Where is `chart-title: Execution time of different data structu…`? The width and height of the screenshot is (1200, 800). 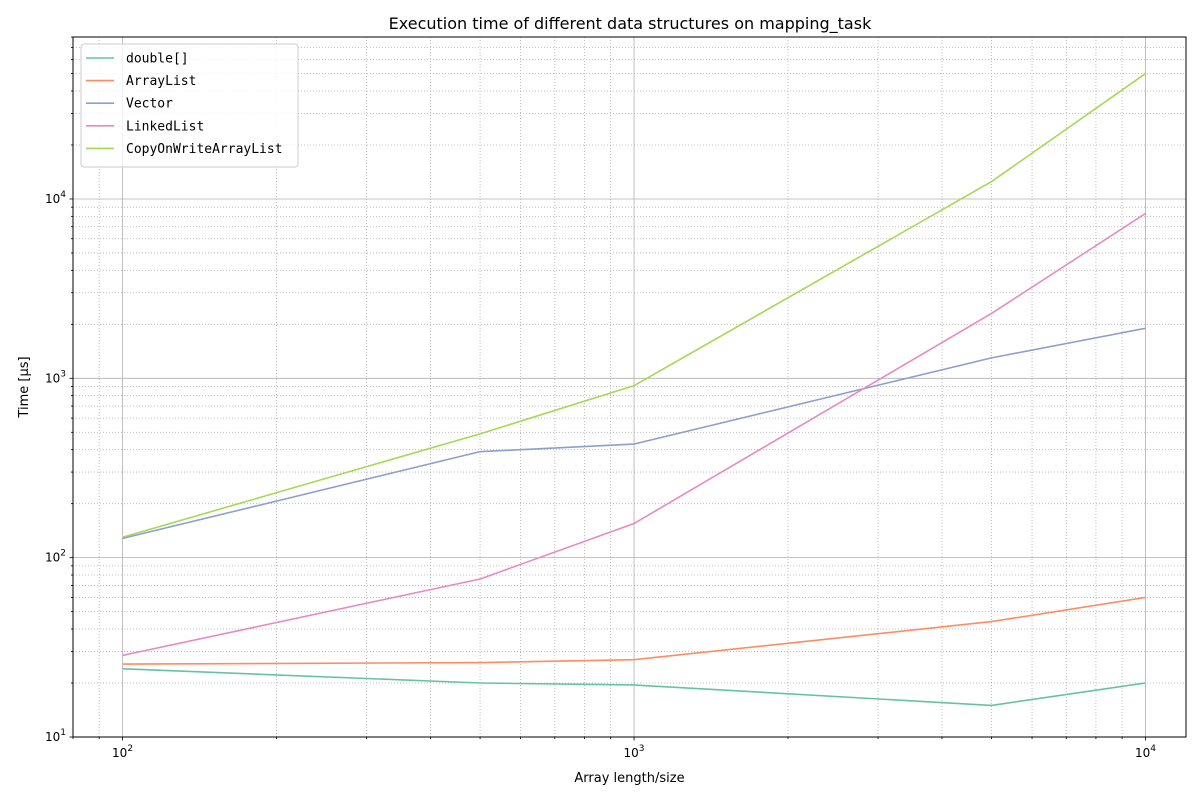 chart-title: Execution time of different data structu… is located at coordinates (630, 24).